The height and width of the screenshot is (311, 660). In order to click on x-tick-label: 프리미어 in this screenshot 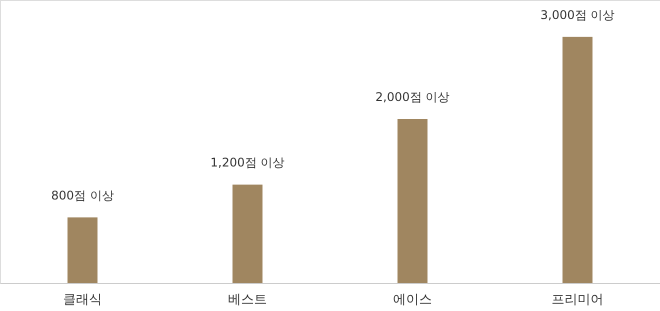, I will do `click(578, 300)`.